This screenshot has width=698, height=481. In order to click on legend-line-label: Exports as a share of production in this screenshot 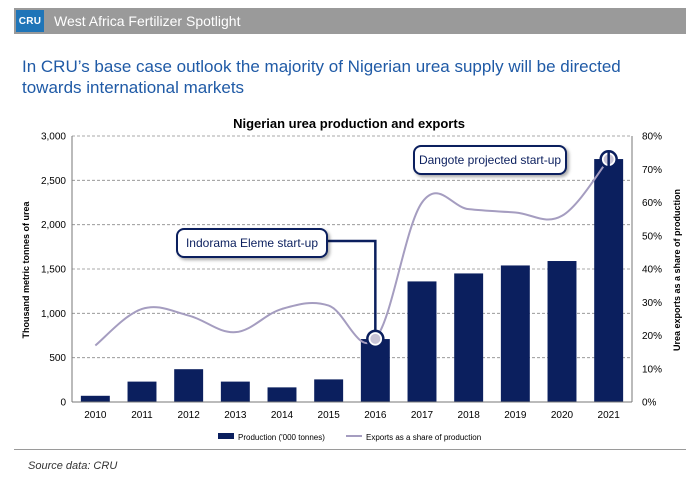, I will do `click(423, 437)`.